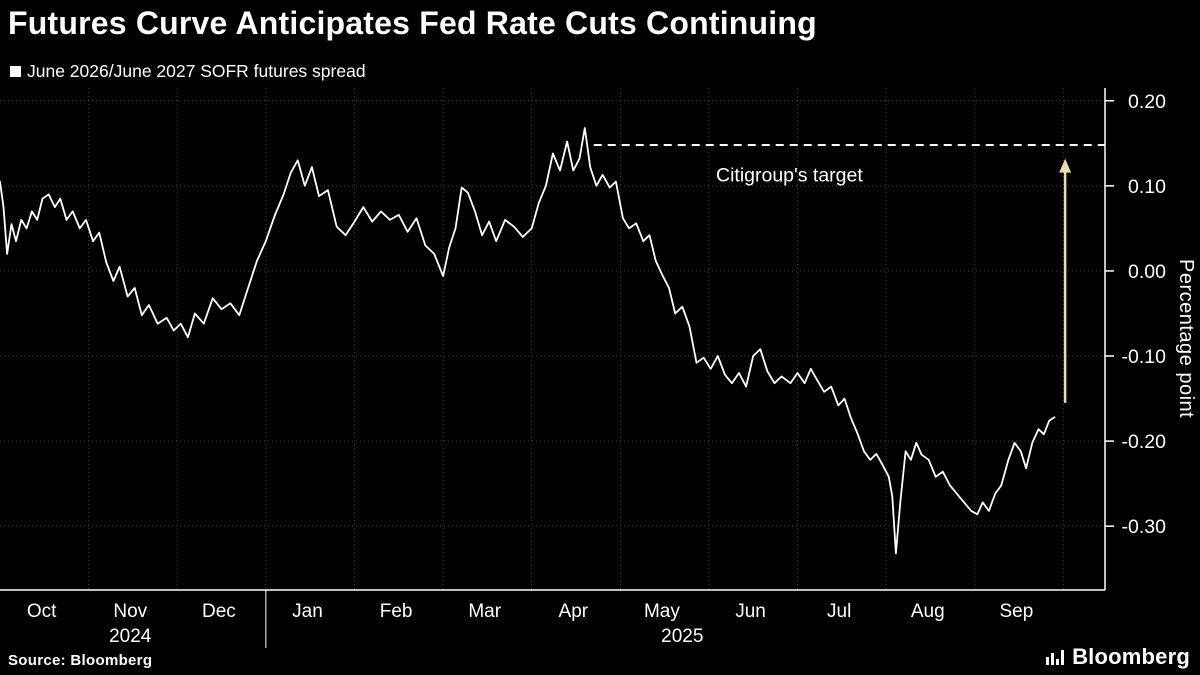 This screenshot has width=1200, height=675. What do you see at coordinates (219, 611) in the screenshot?
I see `x-tick-label: Dec` at bounding box center [219, 611].